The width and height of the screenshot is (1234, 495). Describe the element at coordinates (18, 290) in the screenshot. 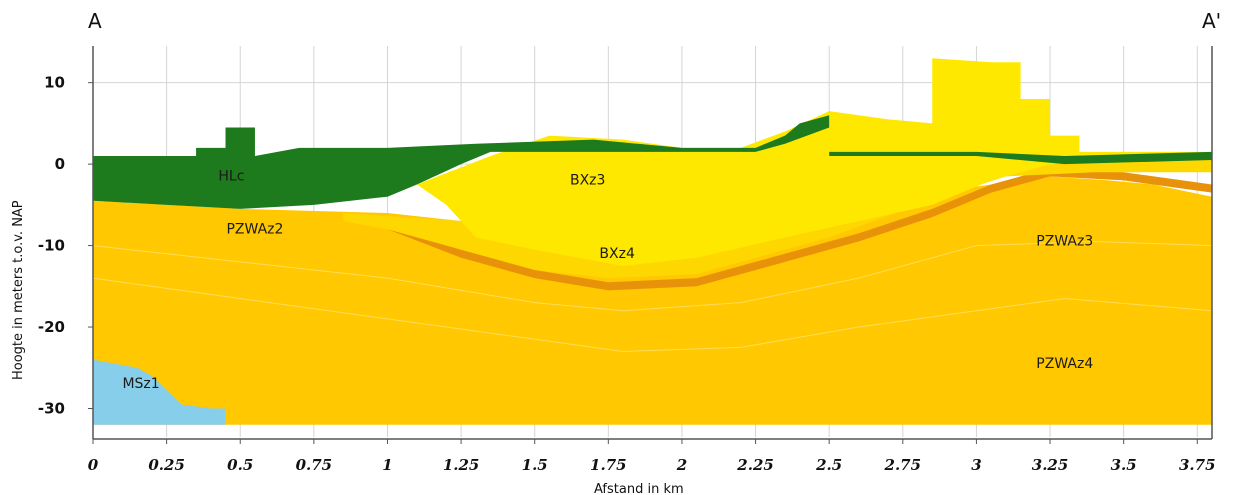

I see `y-axis-title: Hoogte in meters t.o.v. NAP` at that location.